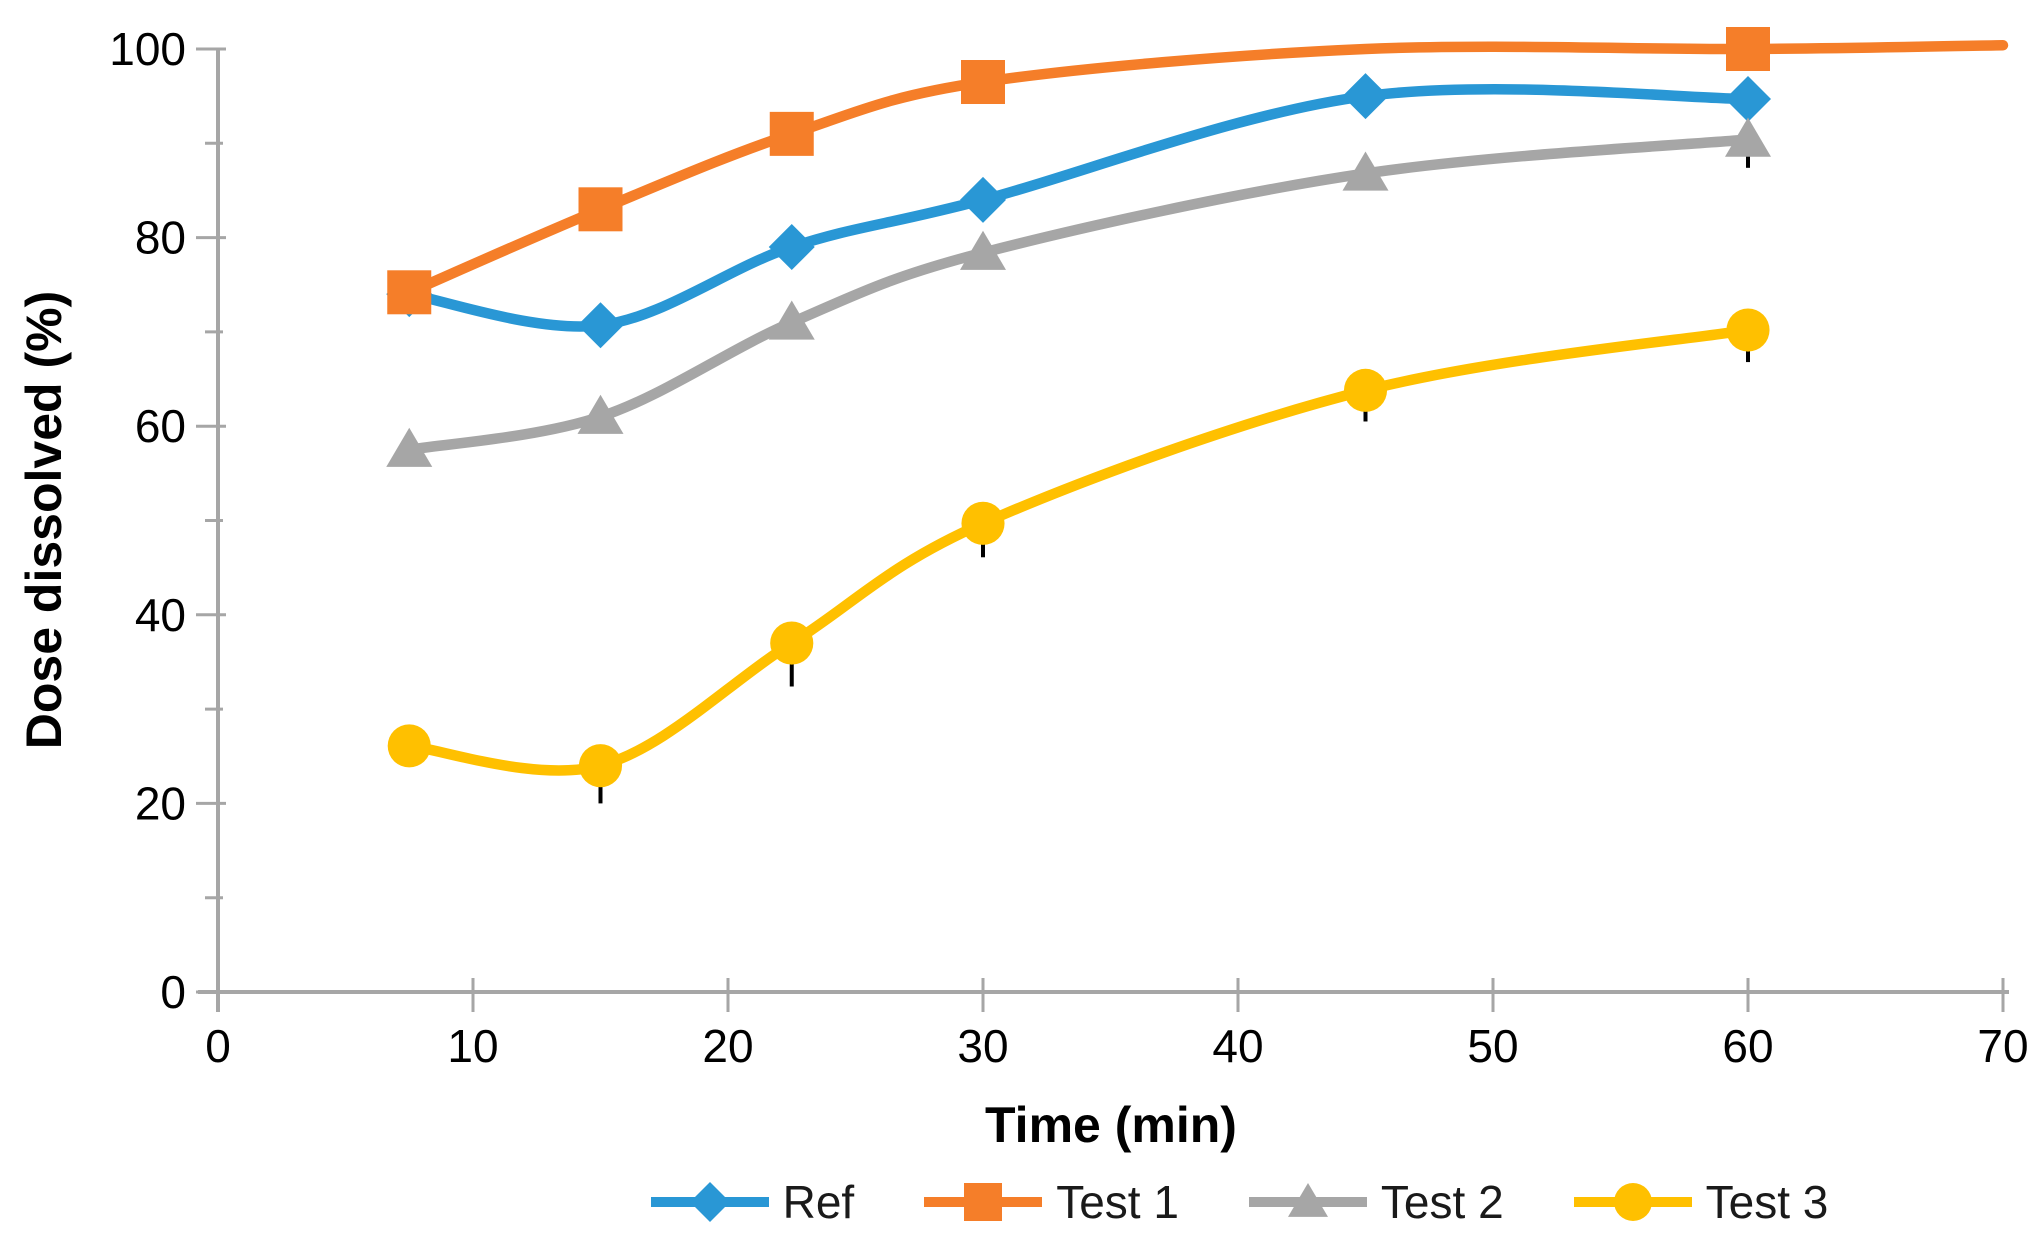  What do you see at coordinates (1117, 1202) in the screenshot?
I see `legend-label-test-1: Test 1` at bounding box center [1117, 1202].